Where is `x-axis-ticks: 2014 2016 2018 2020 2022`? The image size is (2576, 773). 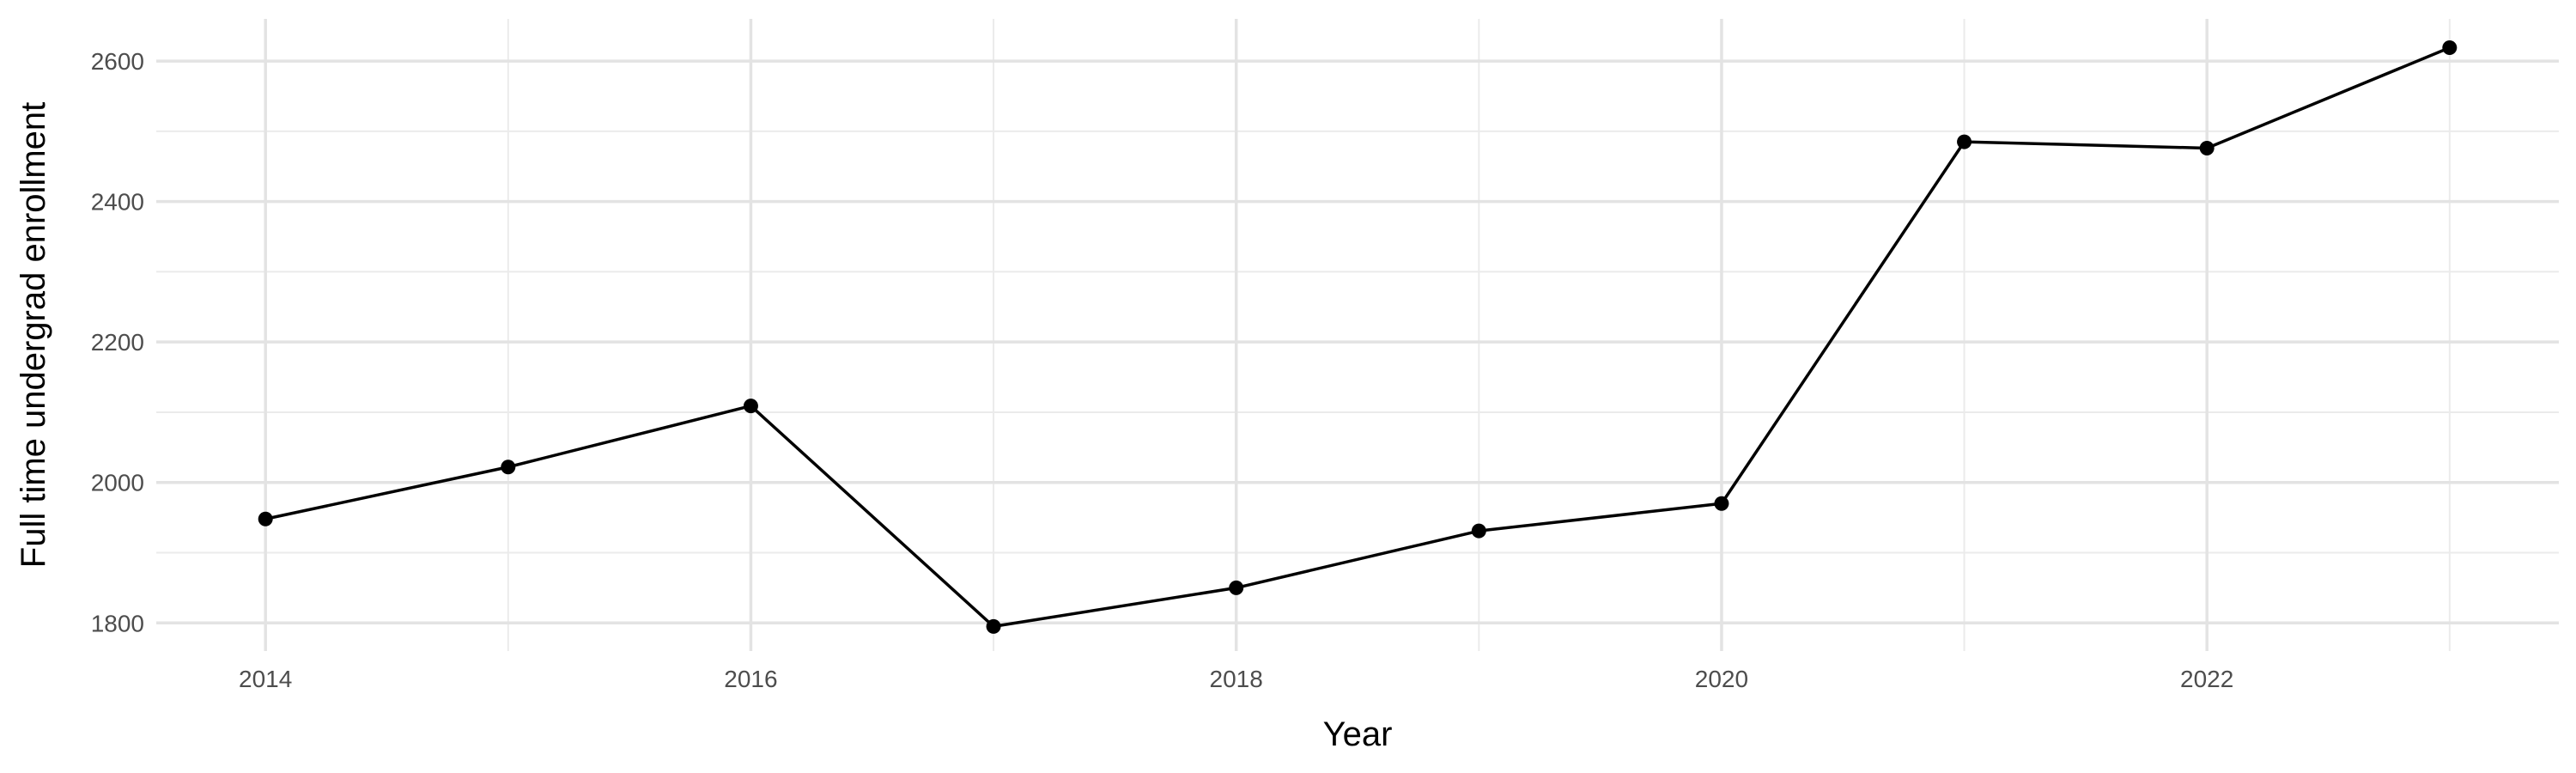 x-axis-ticks: 2014 2016 2018 2020 2022 is located at coordinates (1236, 679).